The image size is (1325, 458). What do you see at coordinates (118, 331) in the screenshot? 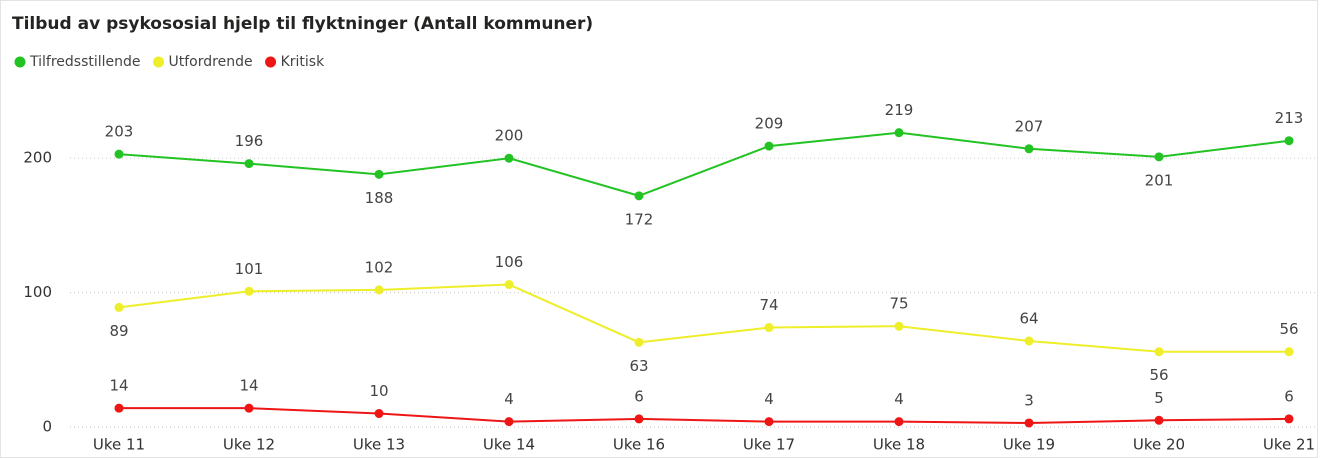
I see `data-label: 89` at bounding box center [118, 331].